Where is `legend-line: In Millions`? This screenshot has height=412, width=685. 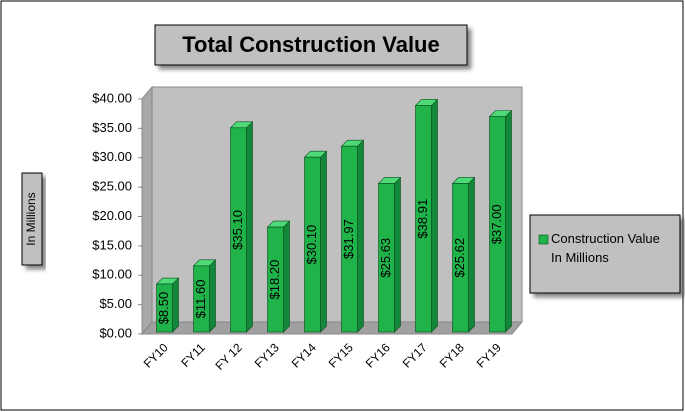 legend-line: In Millions is located at coordinates (580, 257).